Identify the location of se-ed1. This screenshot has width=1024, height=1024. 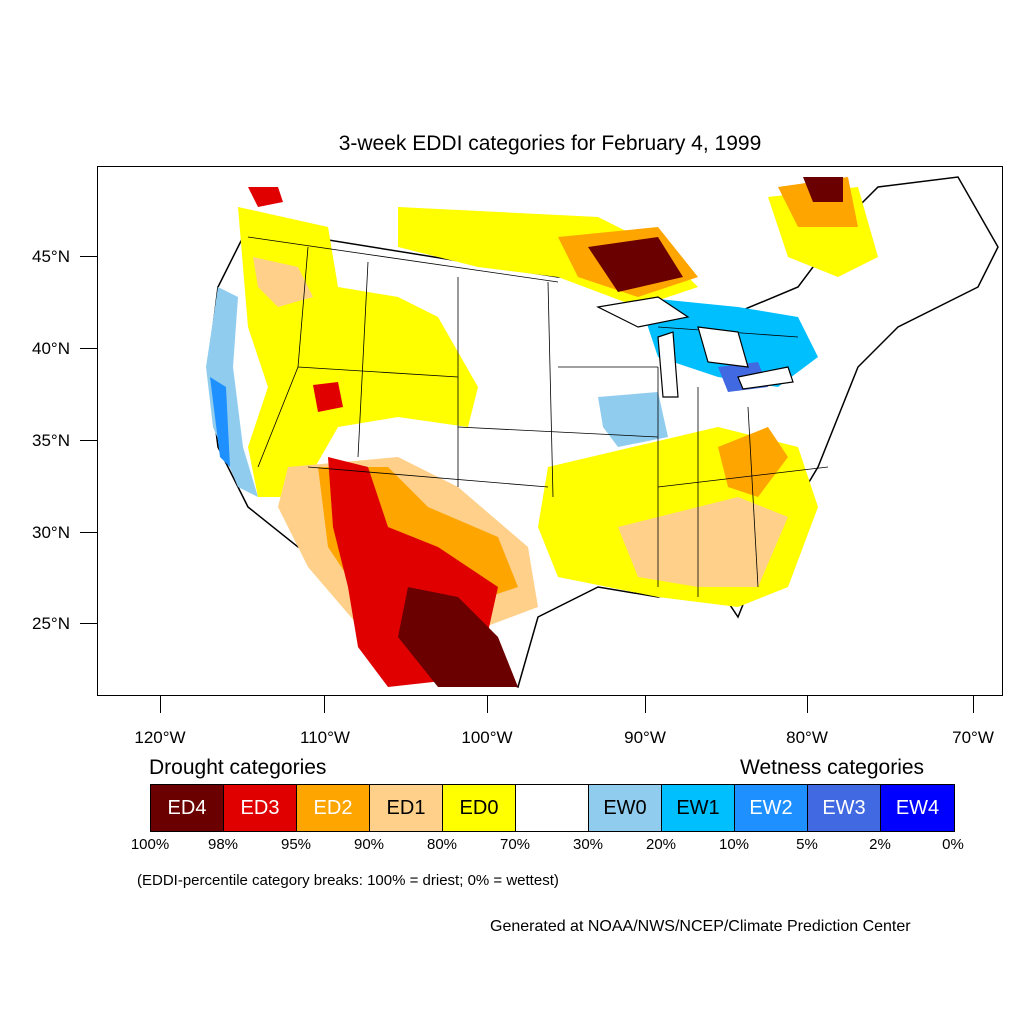
(703, 542).